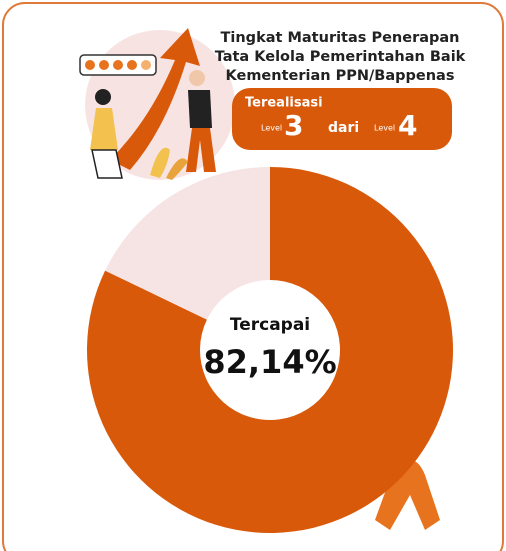 The height and width of the screenshot is (551, 506). What do you see at coordinates (269, 362) in the screenshot?
I see `center-value: 82,14%` at bounding box center [269, 362].